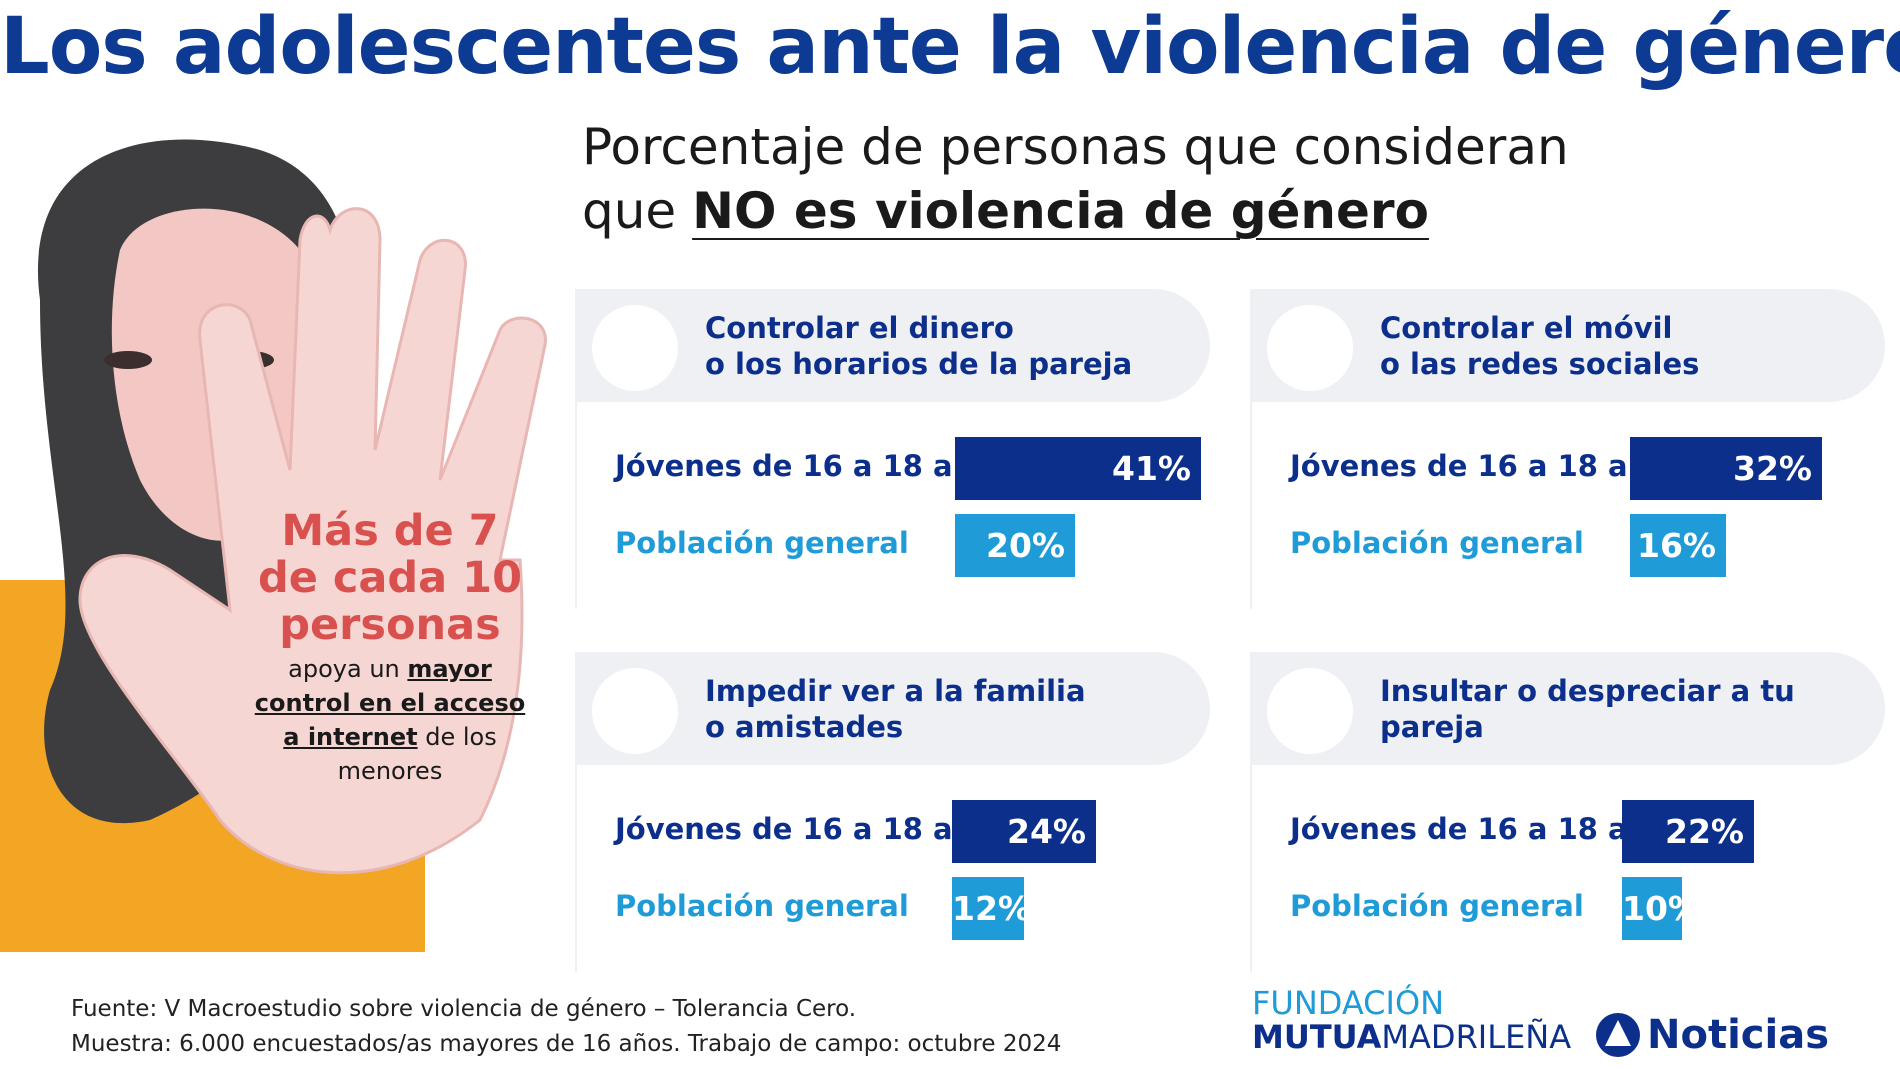 The image size is (1900, 1069). I want to click on callout-headline: Más de 7 de cada 10 personas, so click(390, 578).